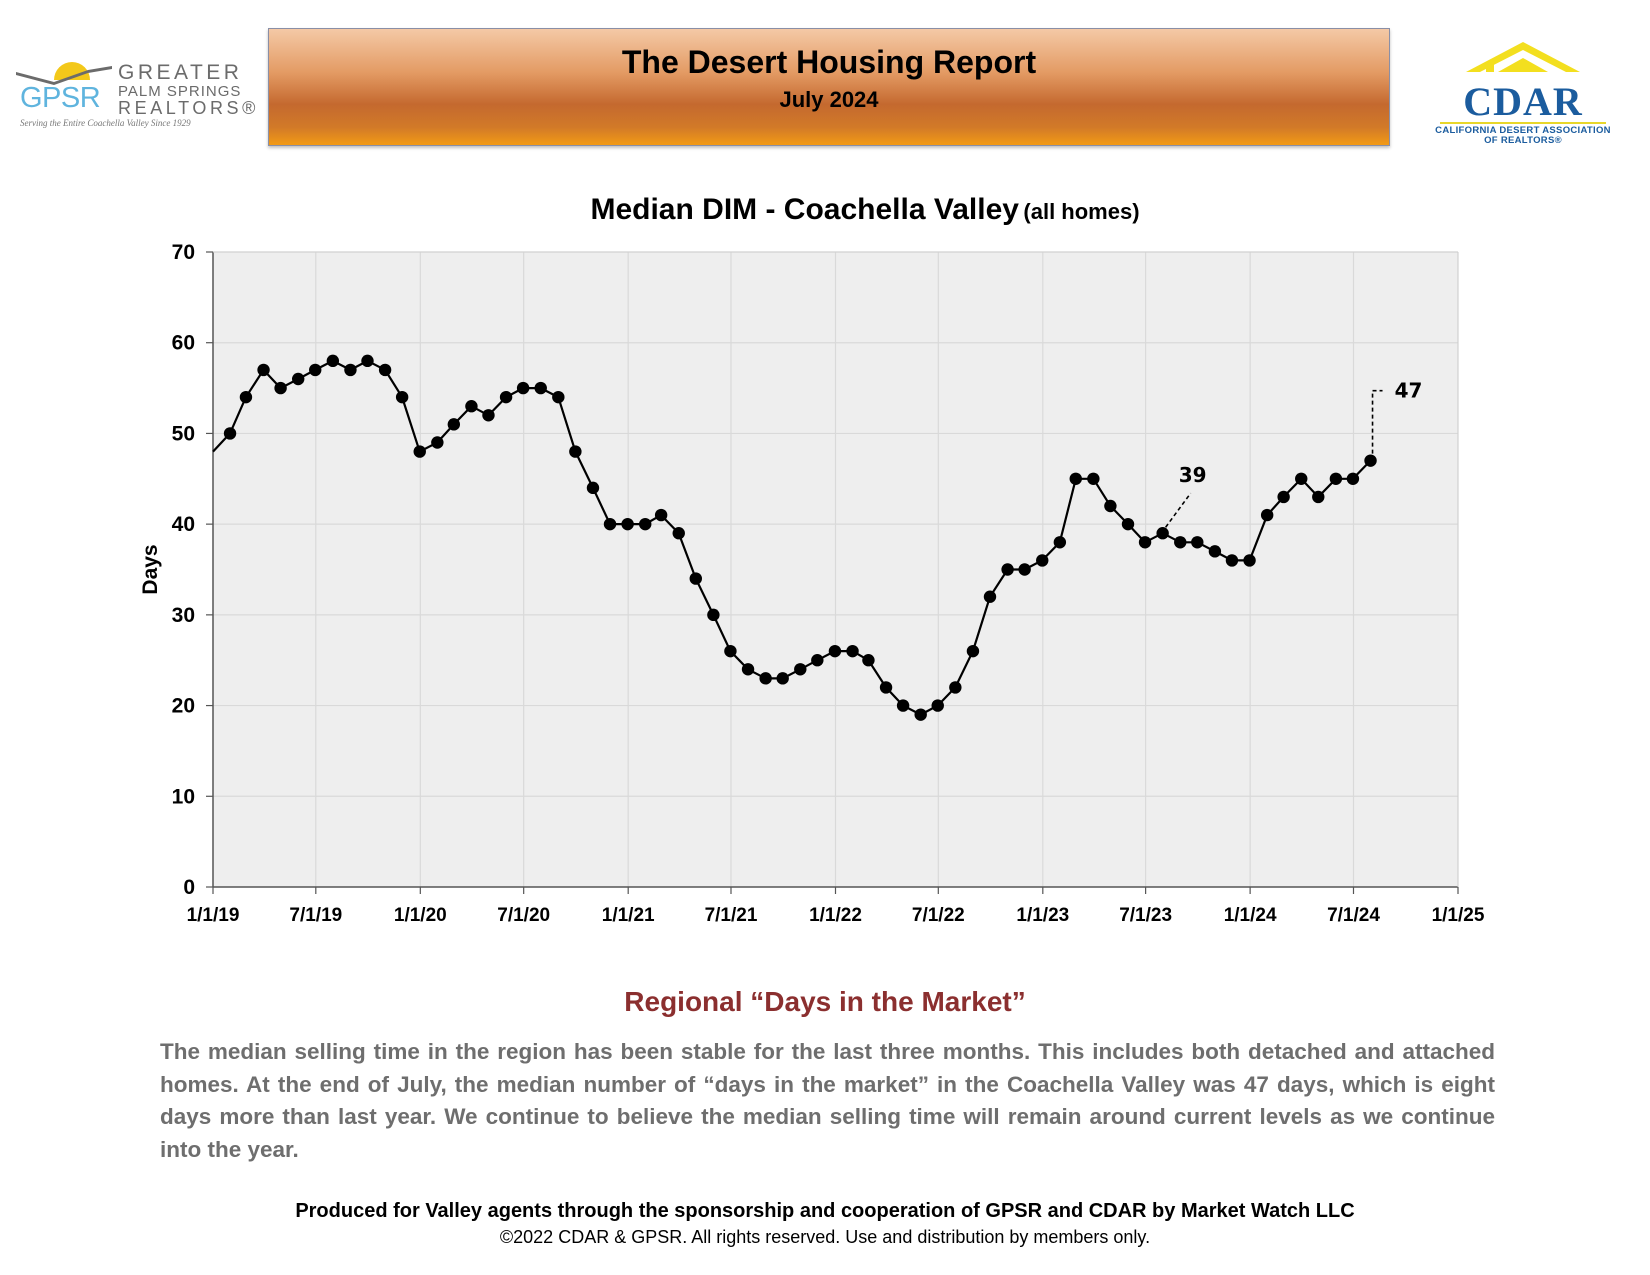 This screenshot has width=1650, height=1275. I want to click on tick-label-x: 1/1/22, so click(835, 915).